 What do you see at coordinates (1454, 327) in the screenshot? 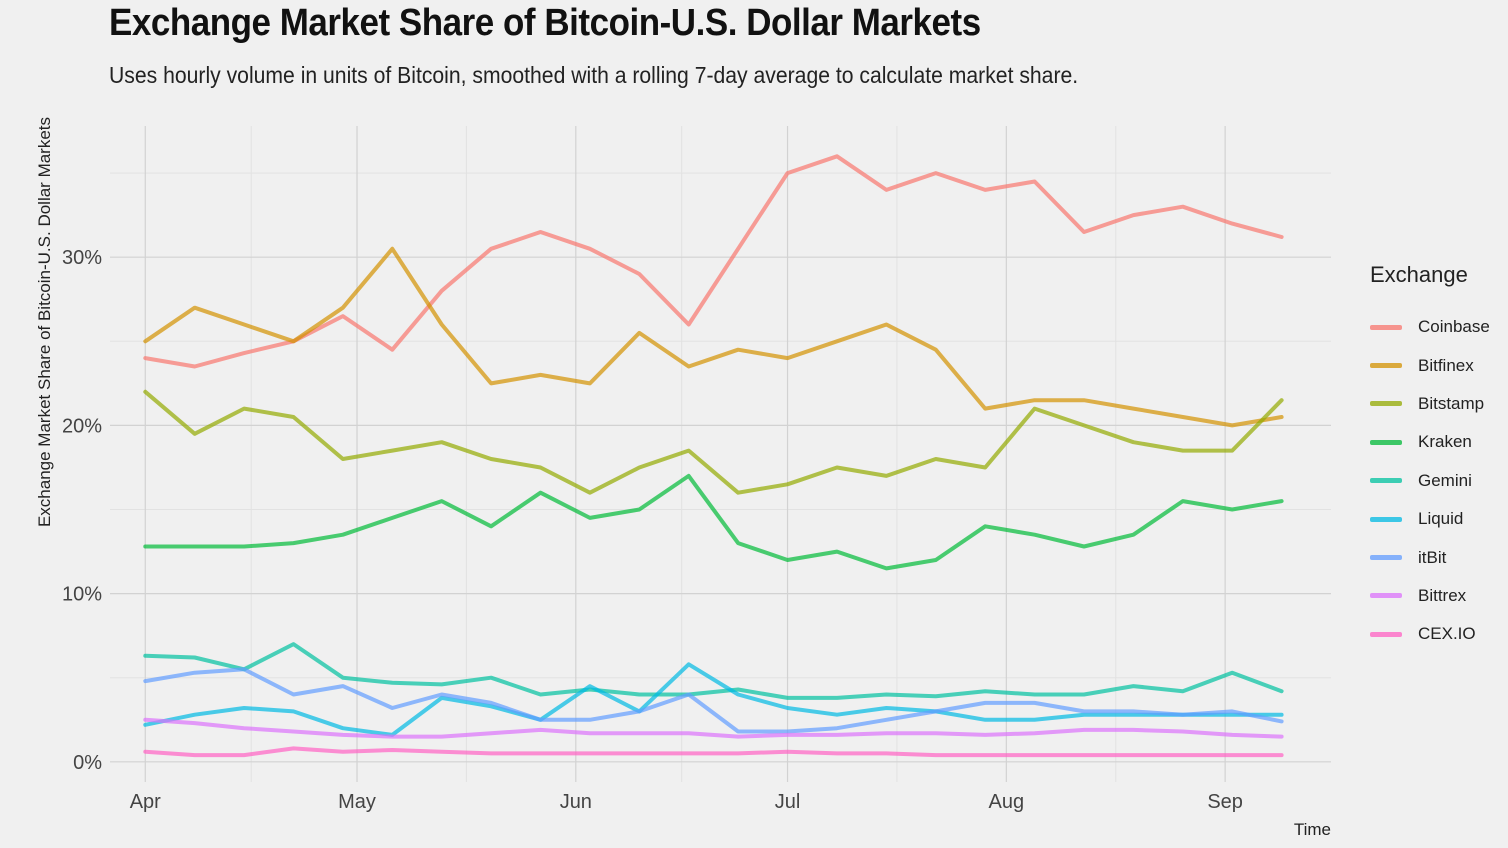
I see `legend-label: Coinbase` at bounding box center [1454, 327].